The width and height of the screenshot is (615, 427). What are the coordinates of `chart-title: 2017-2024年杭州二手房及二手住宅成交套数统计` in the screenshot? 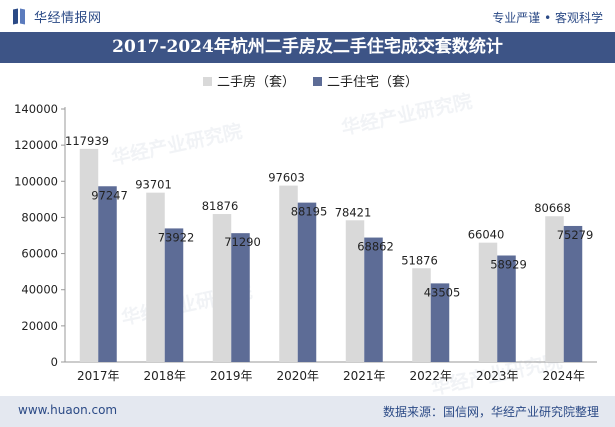 It's located at (307, 47).